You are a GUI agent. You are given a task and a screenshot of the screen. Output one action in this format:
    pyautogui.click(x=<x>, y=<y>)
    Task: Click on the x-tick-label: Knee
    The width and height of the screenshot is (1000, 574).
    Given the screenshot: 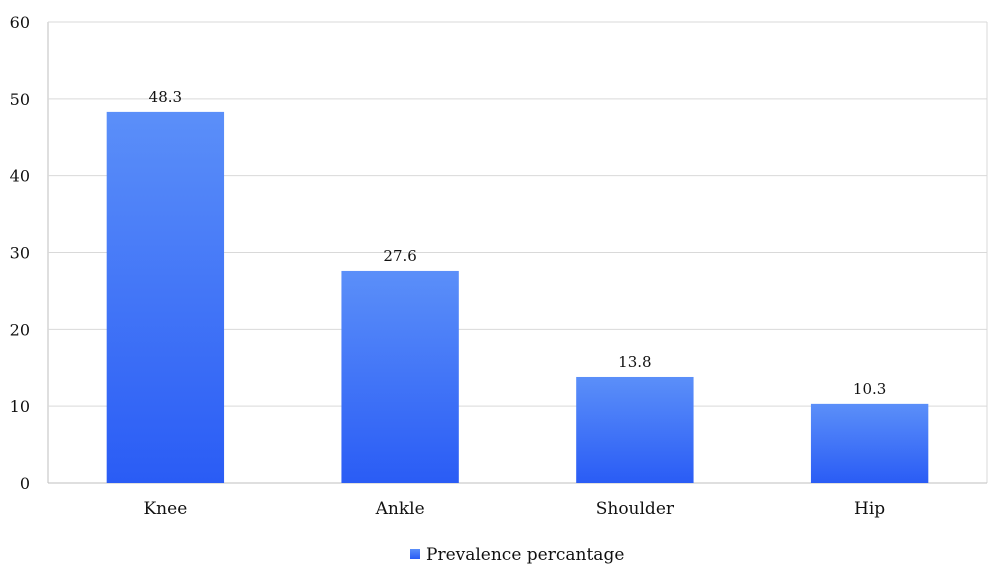 What is the action you would take?
    pyautogui.click(x=165, y=509)
    